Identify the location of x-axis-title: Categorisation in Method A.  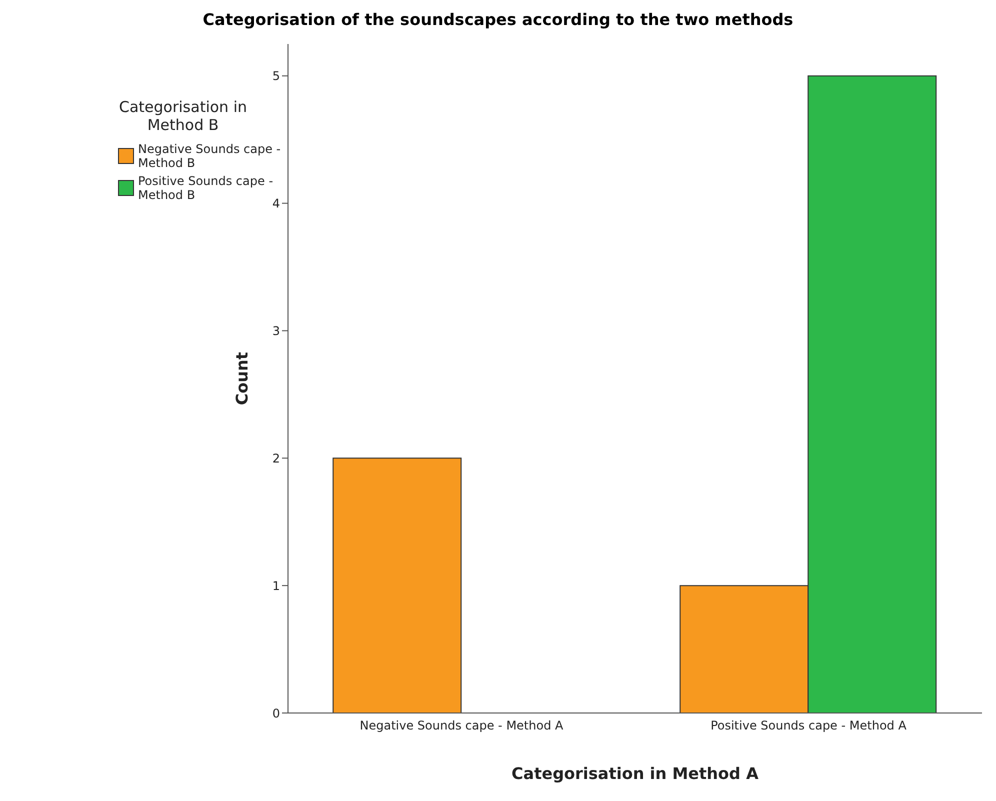
(636, 773).